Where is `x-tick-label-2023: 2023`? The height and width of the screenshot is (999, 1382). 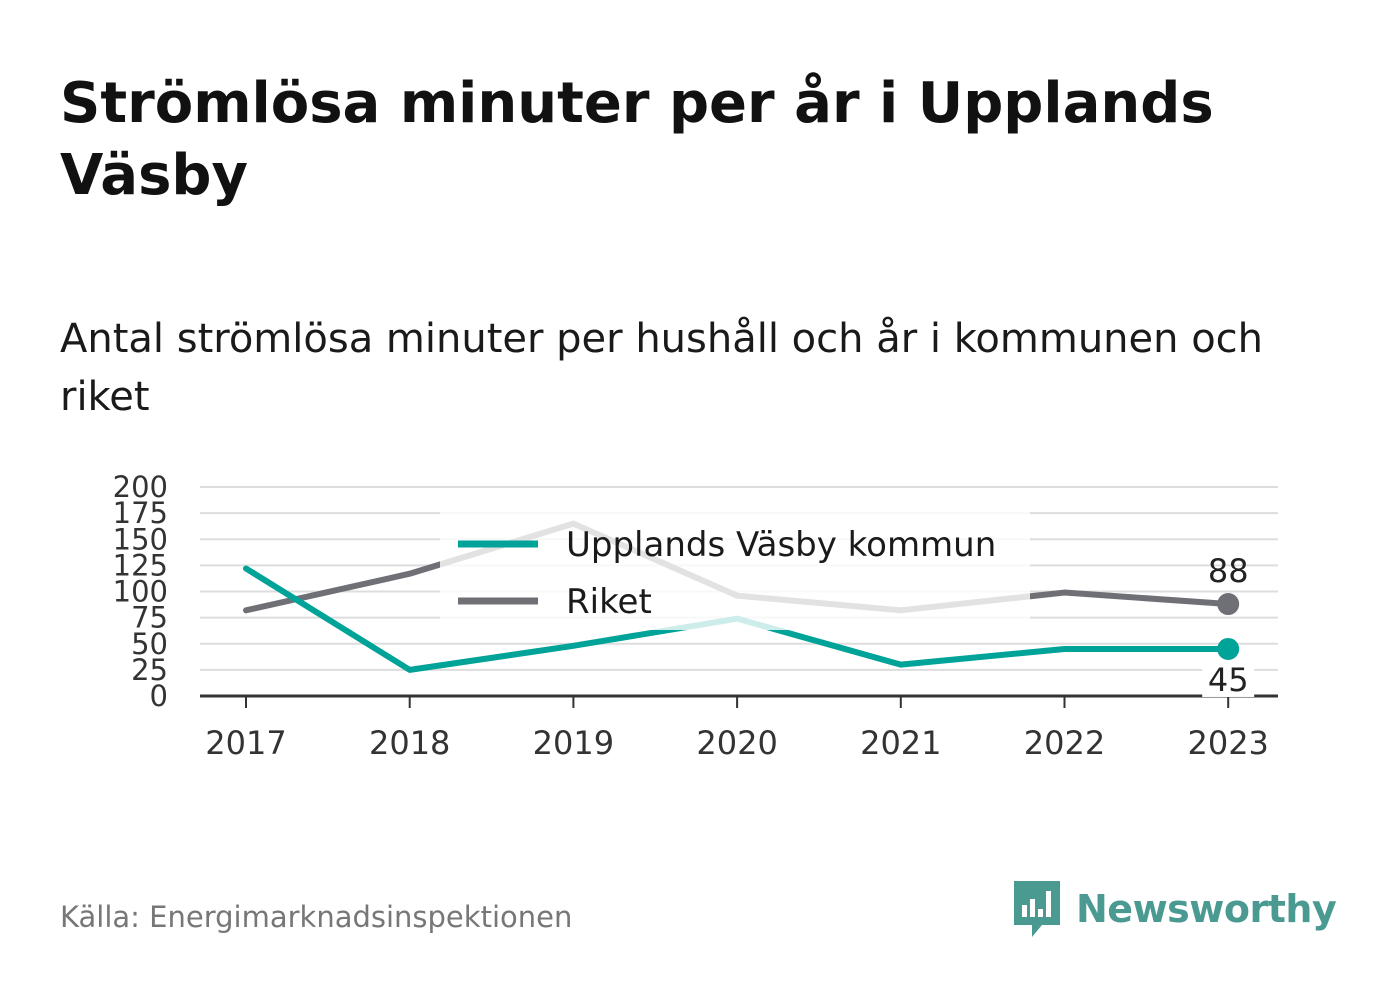
x-tick-label-2023: 2023 is located at coordinates (1227, 743).